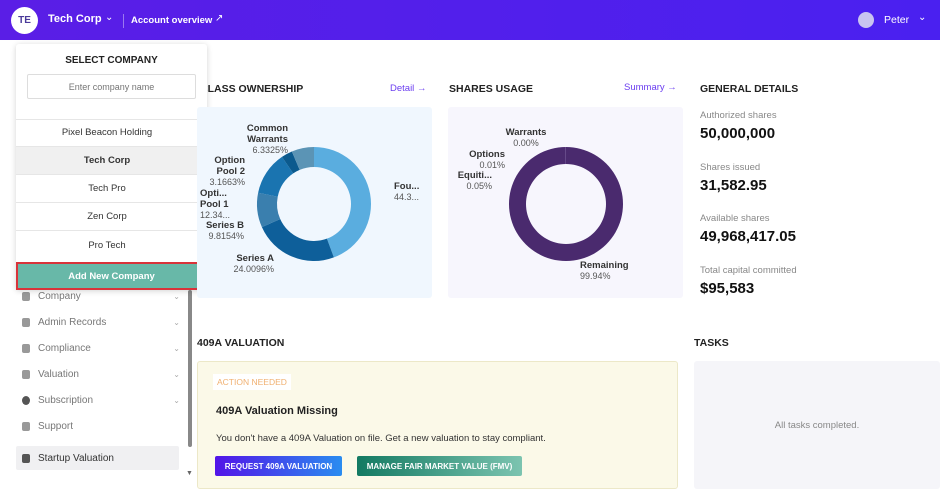  I want to click on shares-issued-label: Shares issued, so click(730, 167).